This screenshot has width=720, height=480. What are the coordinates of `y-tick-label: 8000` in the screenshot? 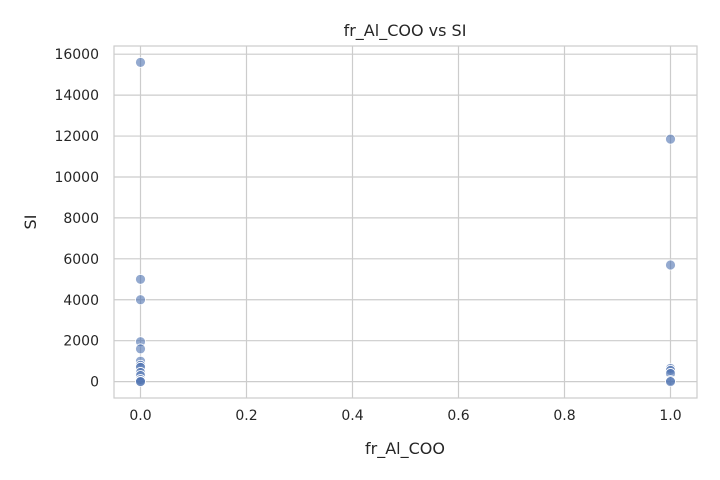 It's located at (81, 219).